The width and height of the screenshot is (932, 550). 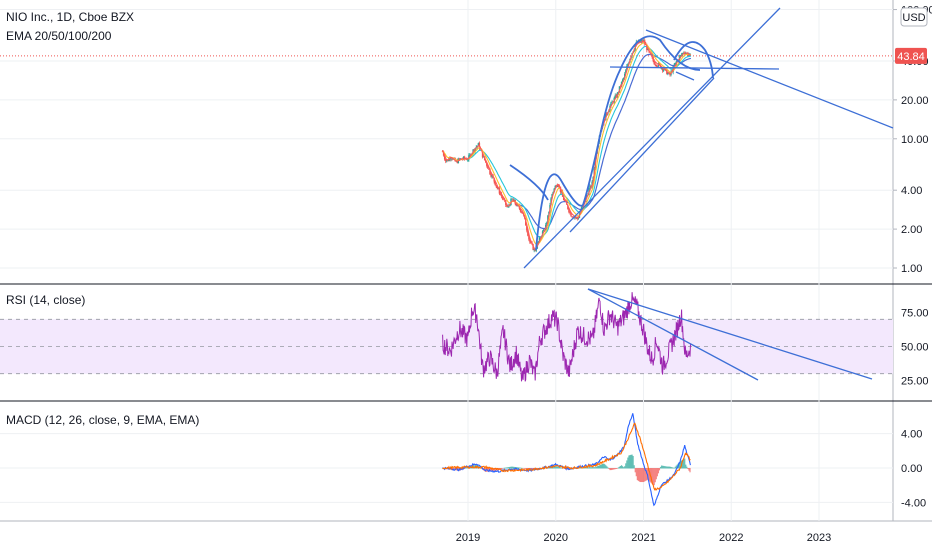 What do you see at coordinates (567, 143) in the screenshot?
I see `ema-50-line` at bounding box center [567, 143].